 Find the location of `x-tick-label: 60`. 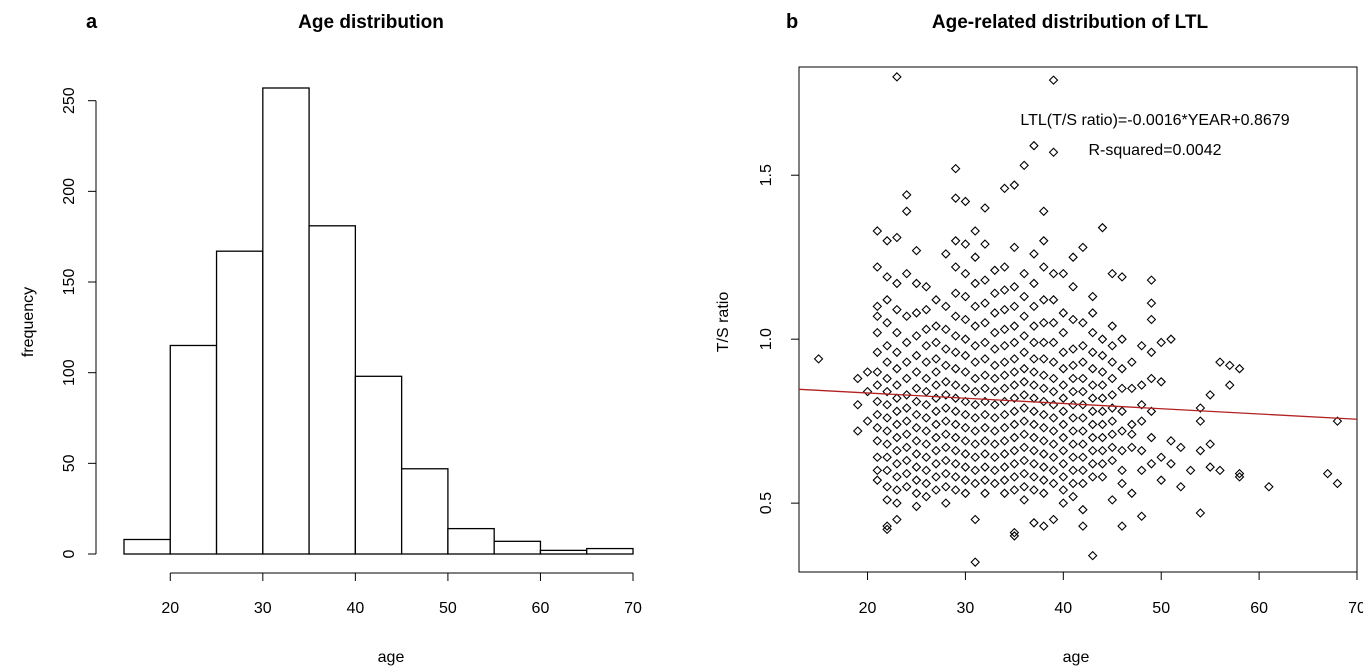

x-tick-label: 60 is located at coordinates (541, 608).